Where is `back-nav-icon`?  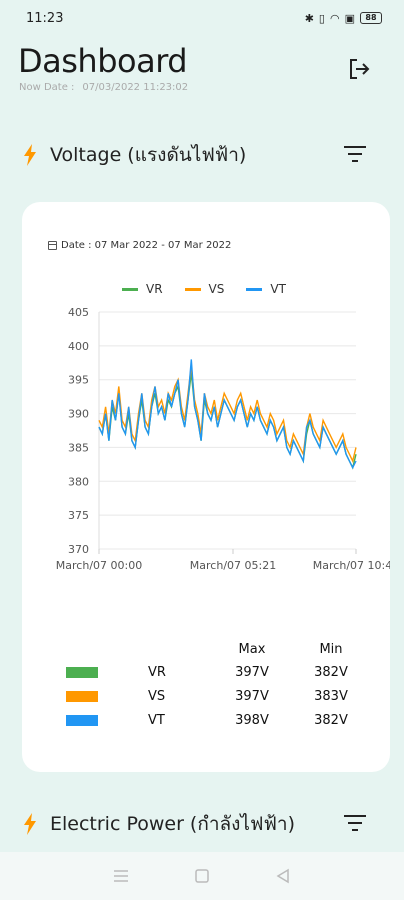 back-nav-icon is located at coordinates (283, 876).